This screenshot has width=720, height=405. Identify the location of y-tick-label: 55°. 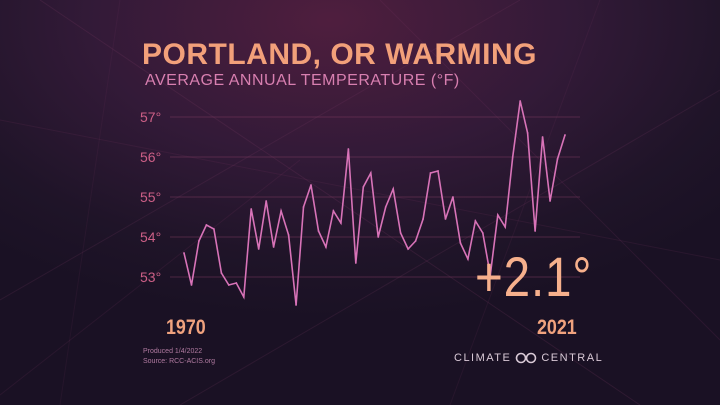
(150, 197).